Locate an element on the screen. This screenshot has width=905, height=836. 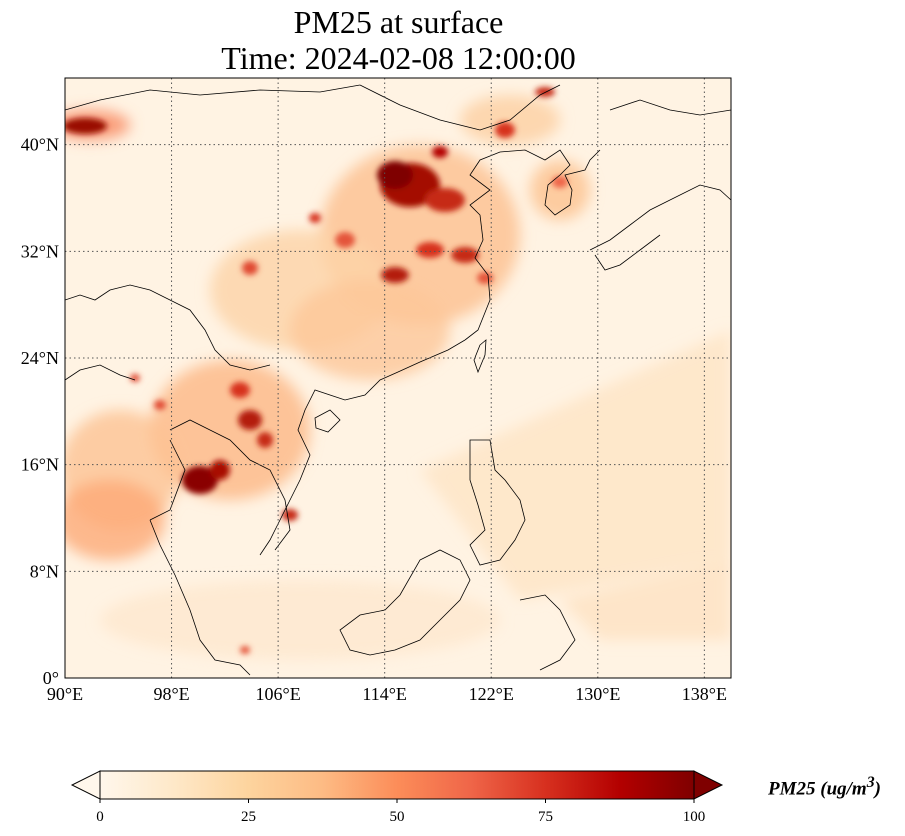
colorbar: 0 25 50 75 100 is located at coordinates (397, 797).